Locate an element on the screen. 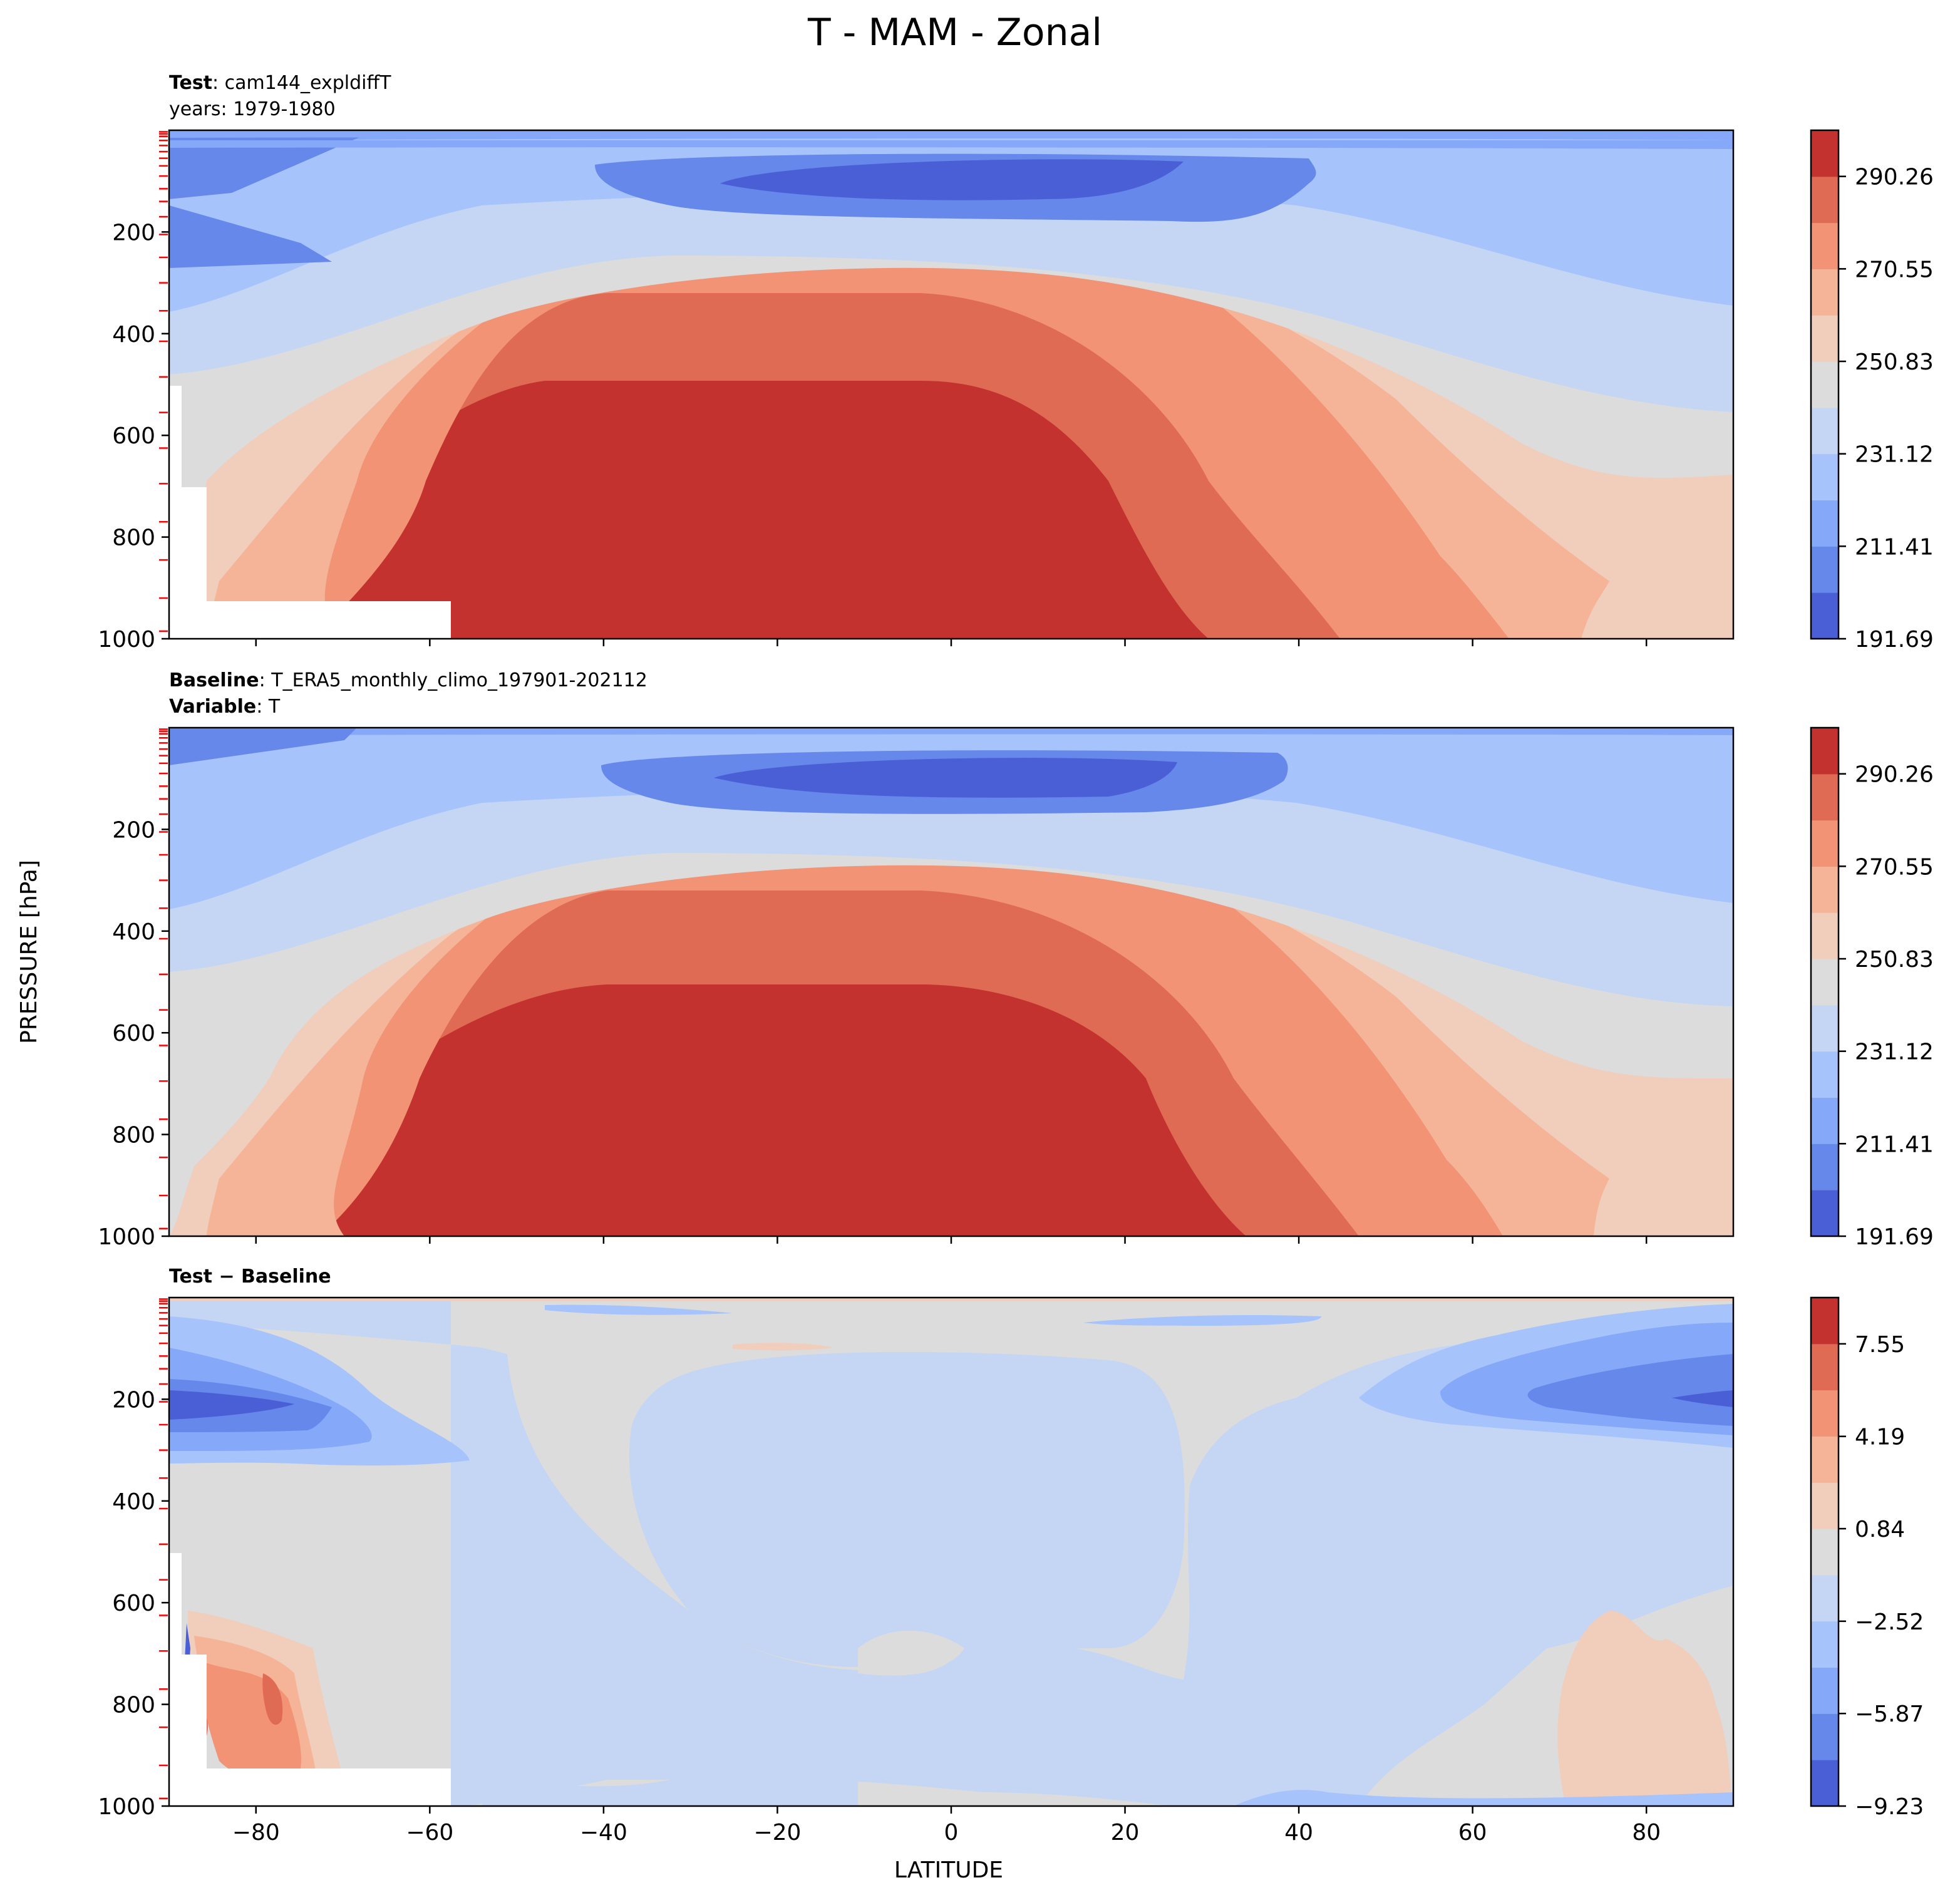 The image size is (1960, 1900). colorbar-baseline-tick-label-3: 250.83 is located at coordinates (1894, 960).